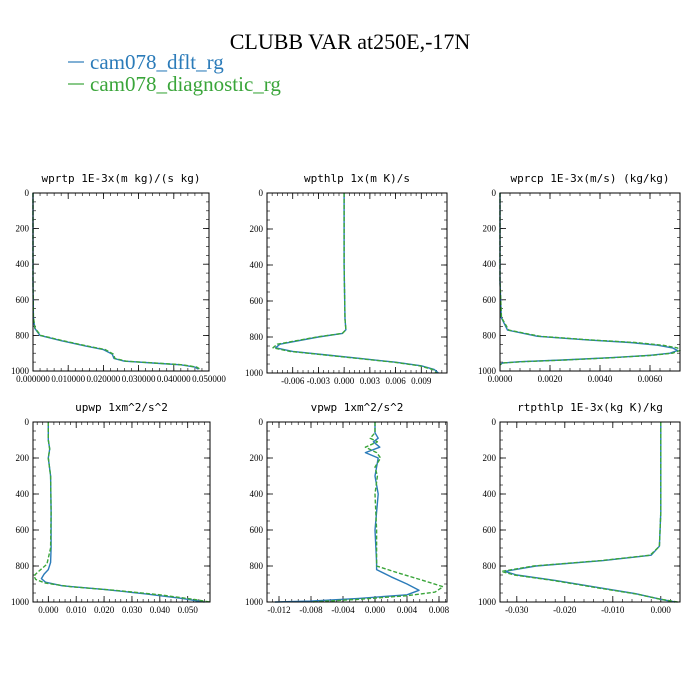  I want to click on x-tick-label: 0.003, so click(370, 381).